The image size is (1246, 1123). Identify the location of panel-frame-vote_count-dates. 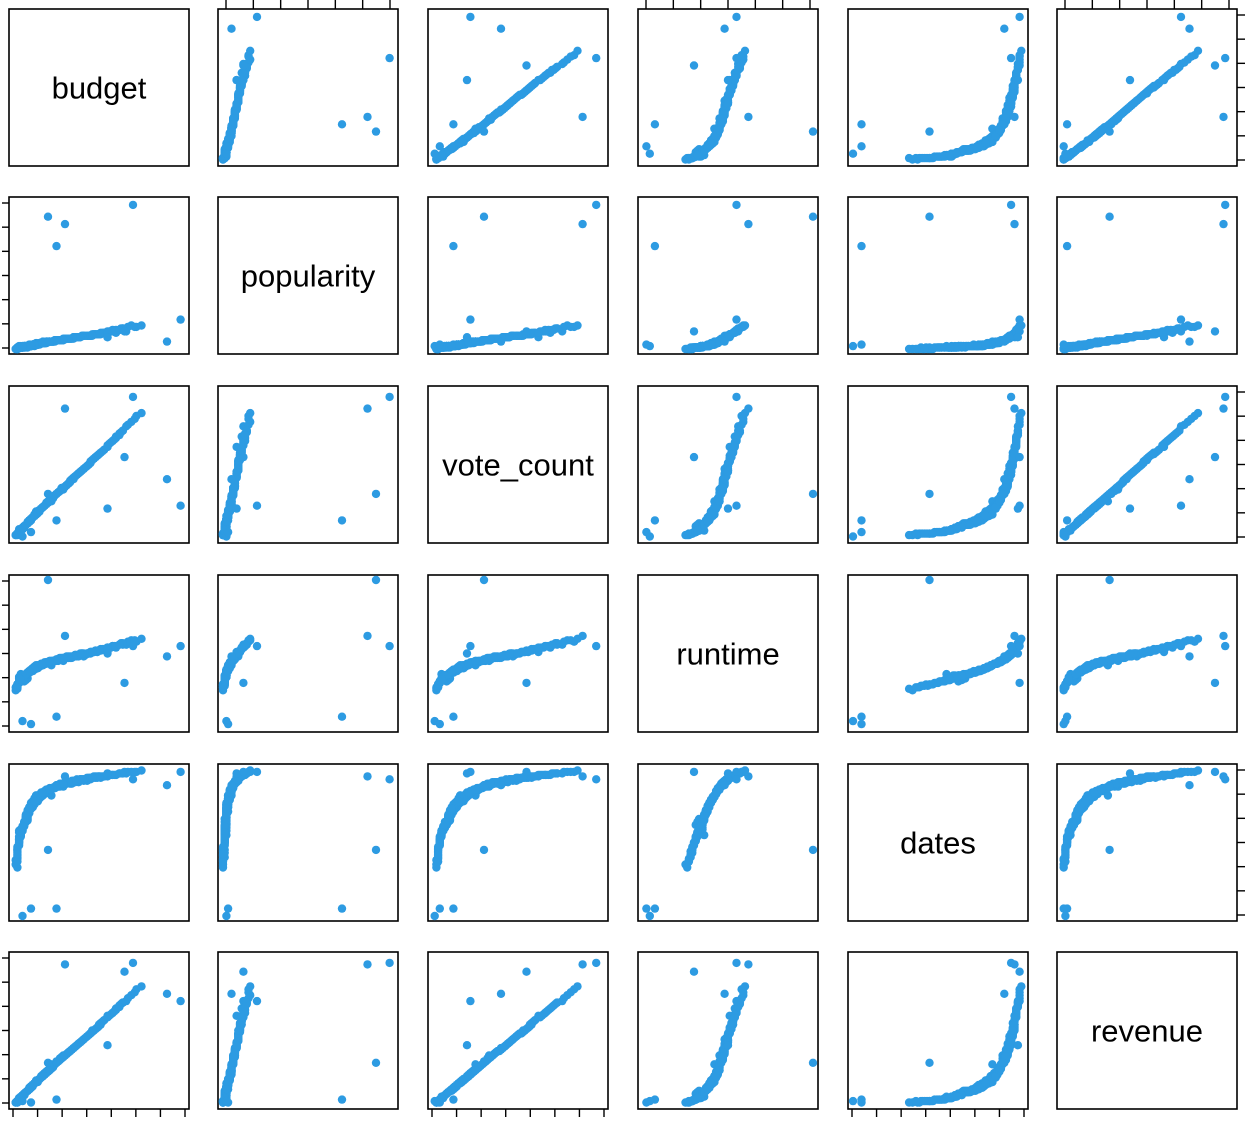
(938, 464).